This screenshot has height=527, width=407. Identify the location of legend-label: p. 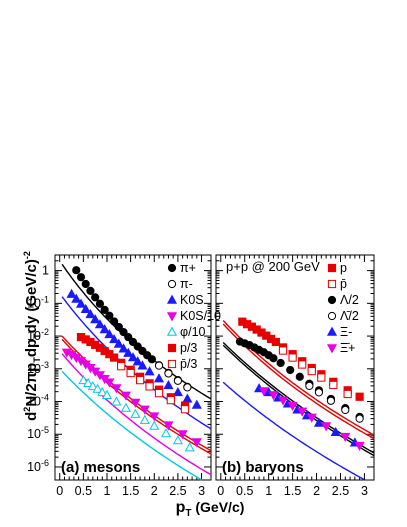
(343, 268).